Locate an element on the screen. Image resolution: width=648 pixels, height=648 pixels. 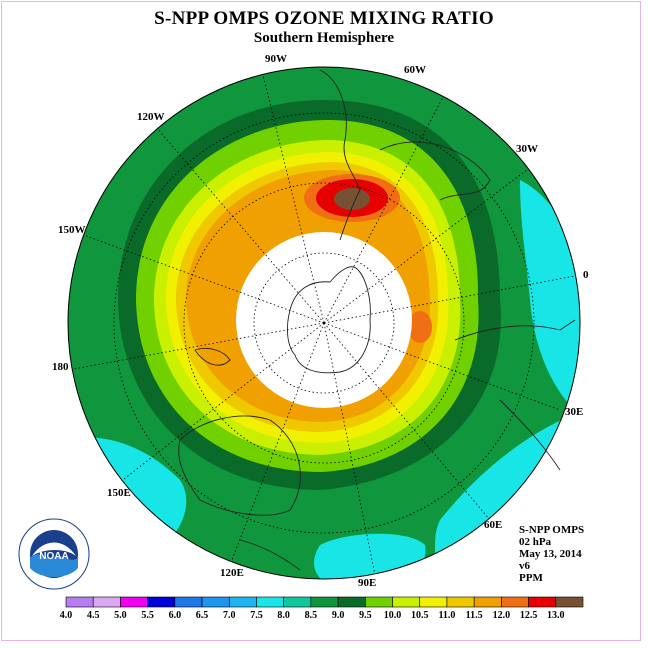
colorbar-tick-label: 4.0 is located at coordinates (66, 615).